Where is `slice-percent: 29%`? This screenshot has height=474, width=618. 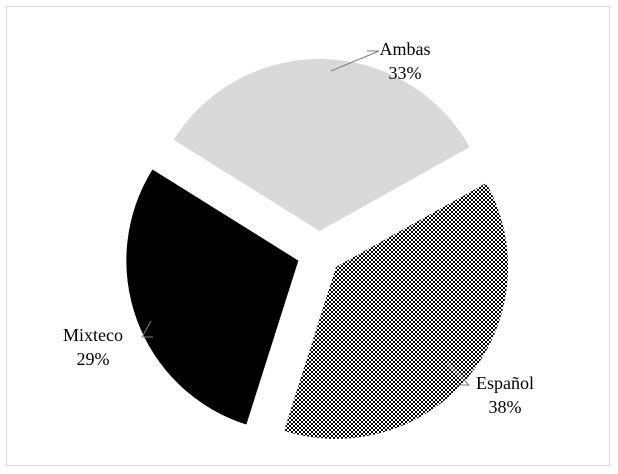
slice-percent: 29% is located at coordinates (93, 359).